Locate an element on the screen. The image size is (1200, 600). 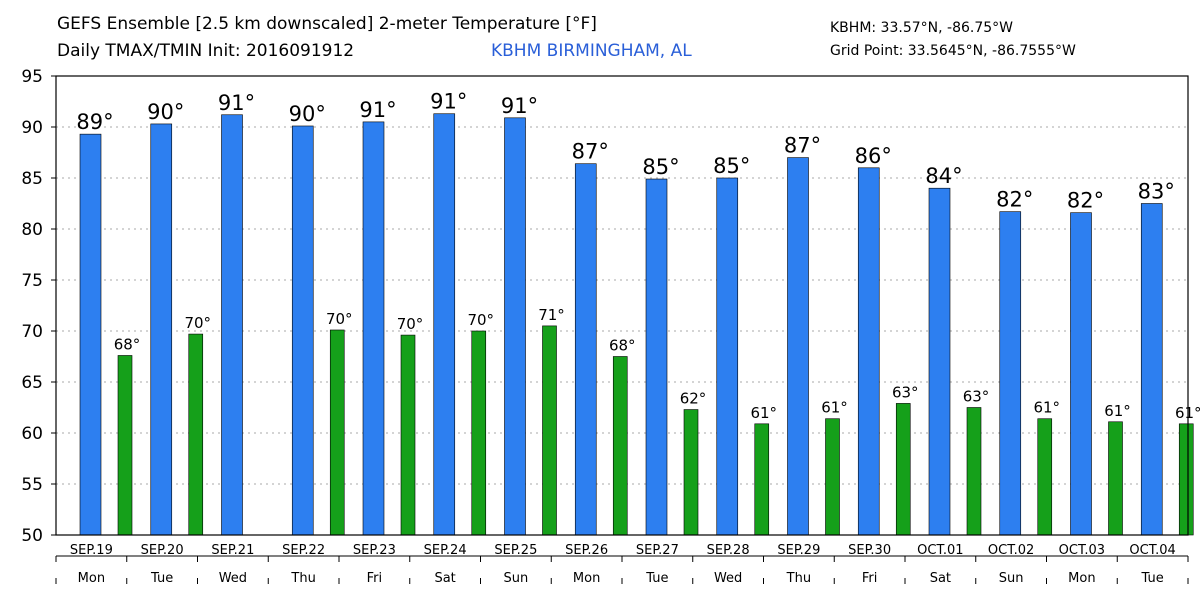
y-tick-label: 90 is located at coordinates (32, 128).